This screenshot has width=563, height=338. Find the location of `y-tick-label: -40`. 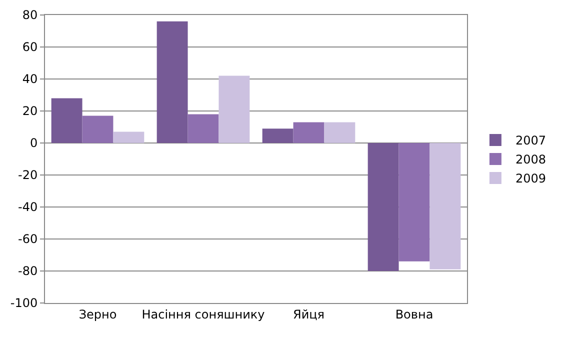

y-tick-label: -40 is located at coordinates (28, 207).